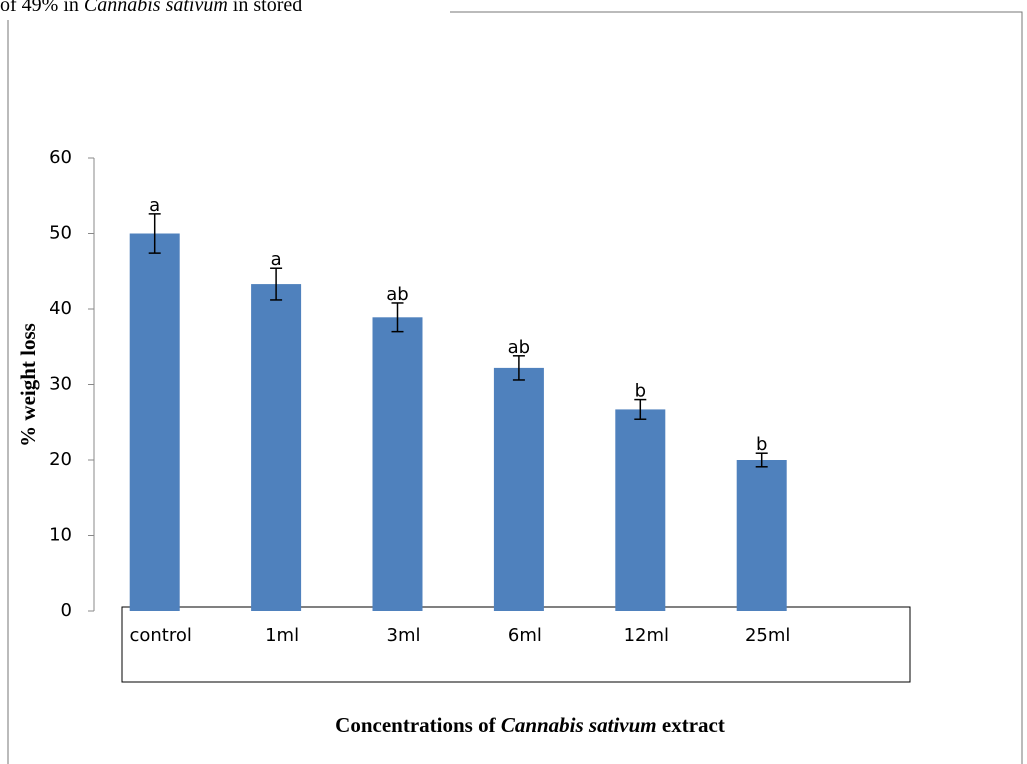  What do you see at coordinates (60, 459) in the screenshot?
I see `y-tick-label: 20` at bounding box center [60, 459].